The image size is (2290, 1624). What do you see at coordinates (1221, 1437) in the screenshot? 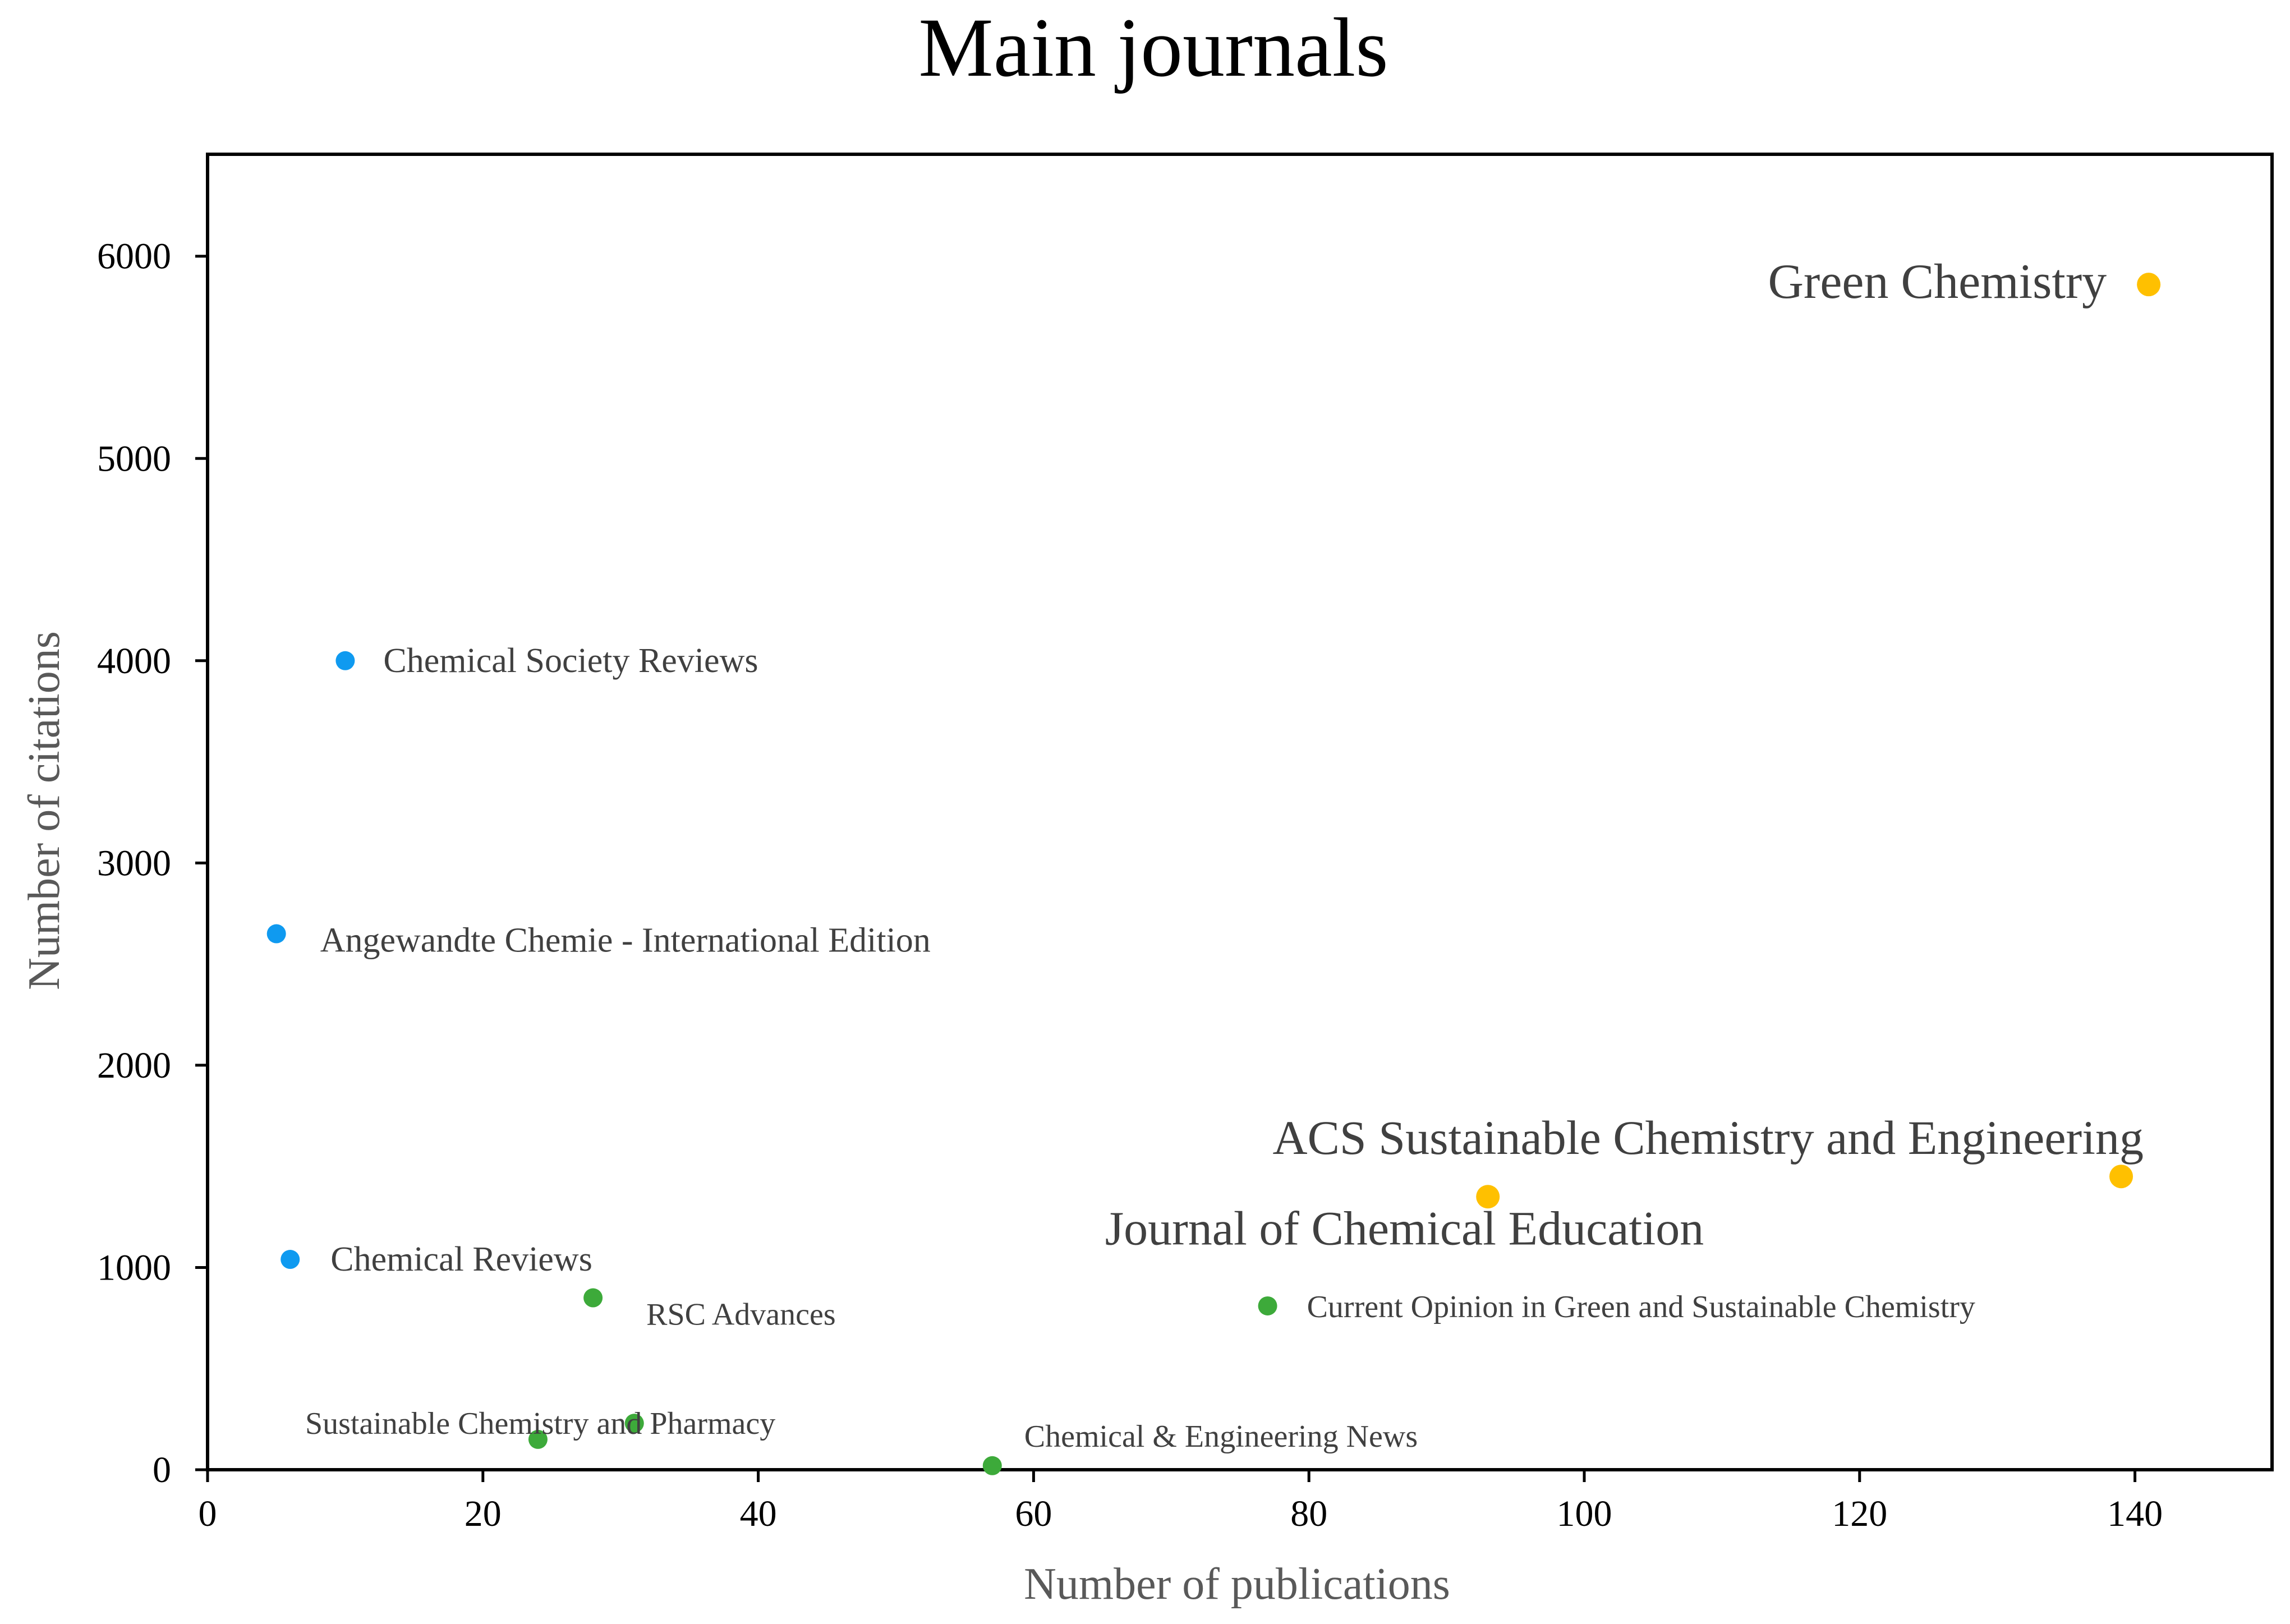
I see `point-label: Chemical & Engineering News` at bounding box center [1221, 1437].